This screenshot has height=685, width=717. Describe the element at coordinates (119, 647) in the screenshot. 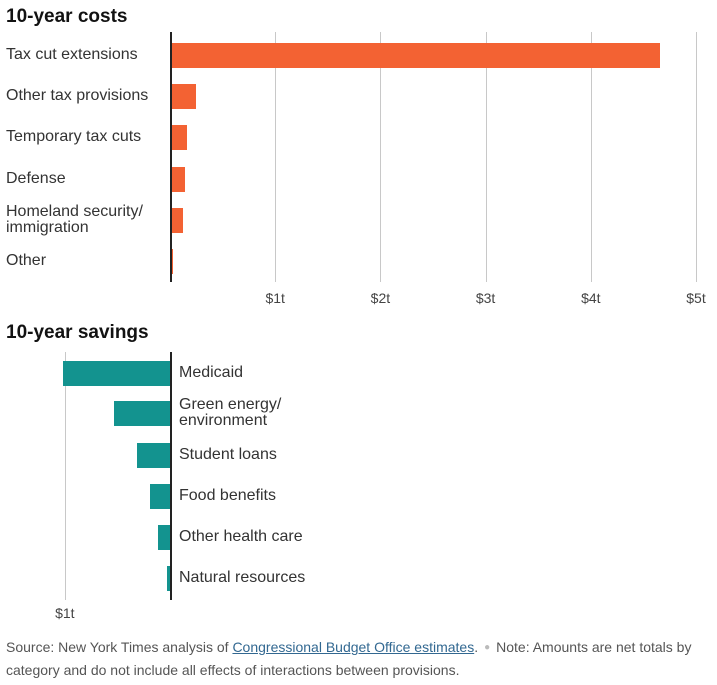

I see `source-prefix: Source: New York Times analysis of` at that location.